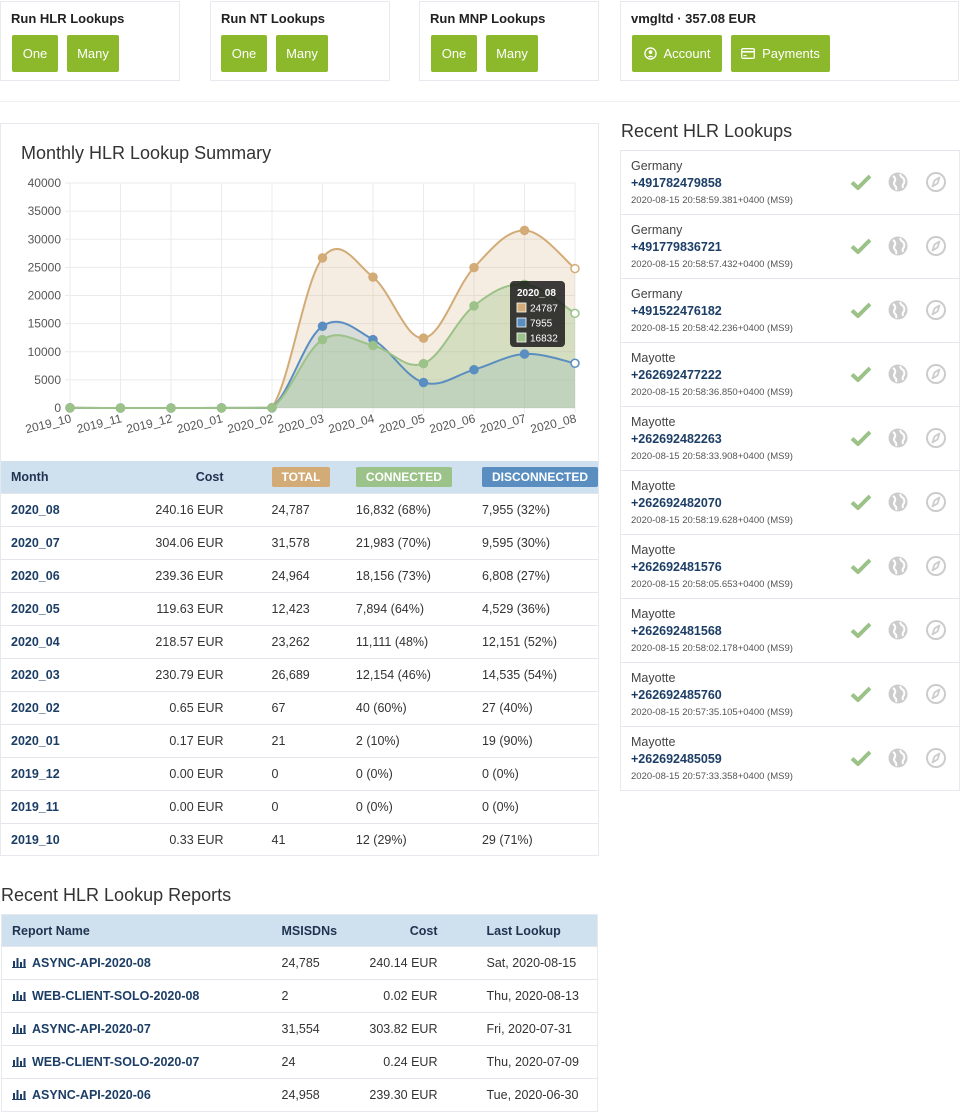 The width and height of the screenshot is (960, 1112). I want to click on report-name-link: ASYNC-API-2020-08, so click(136, 963).